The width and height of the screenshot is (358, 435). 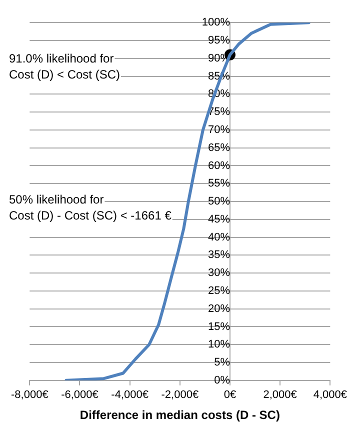 What do you see at coordinates (219, 344) in the screenshot?
I see `y-tick-label: 10%` at bounding box center [219, 344].